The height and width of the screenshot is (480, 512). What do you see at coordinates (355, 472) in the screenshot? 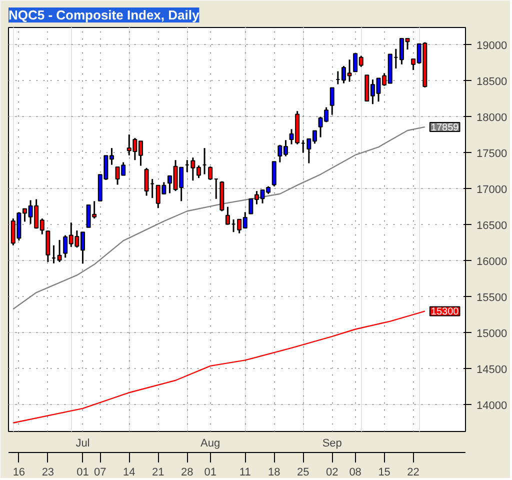
I see `x-tick-label: 08` at bounding box center [355, 472].